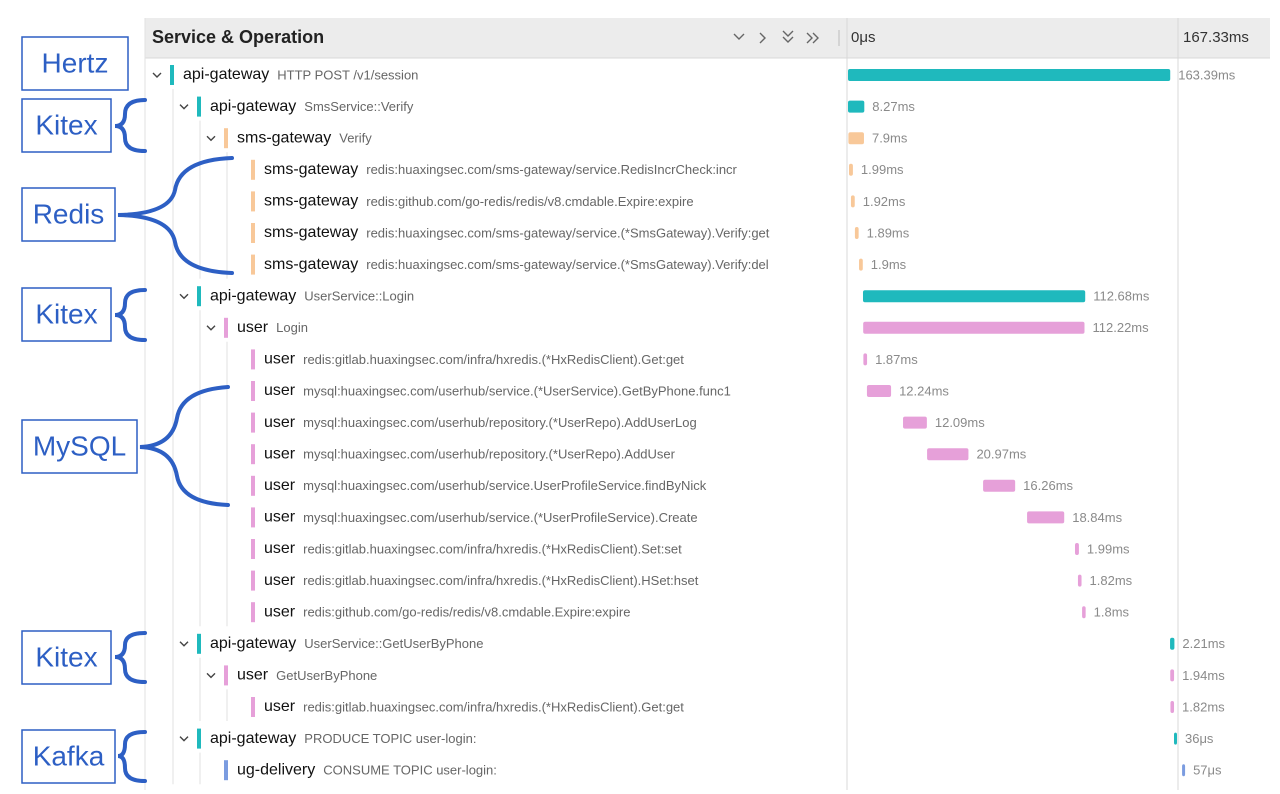  Describe the element at coordinates (410, 770) in the screenshot. I see `operation-name: CONSUME TOPIC user-login:` at that location.